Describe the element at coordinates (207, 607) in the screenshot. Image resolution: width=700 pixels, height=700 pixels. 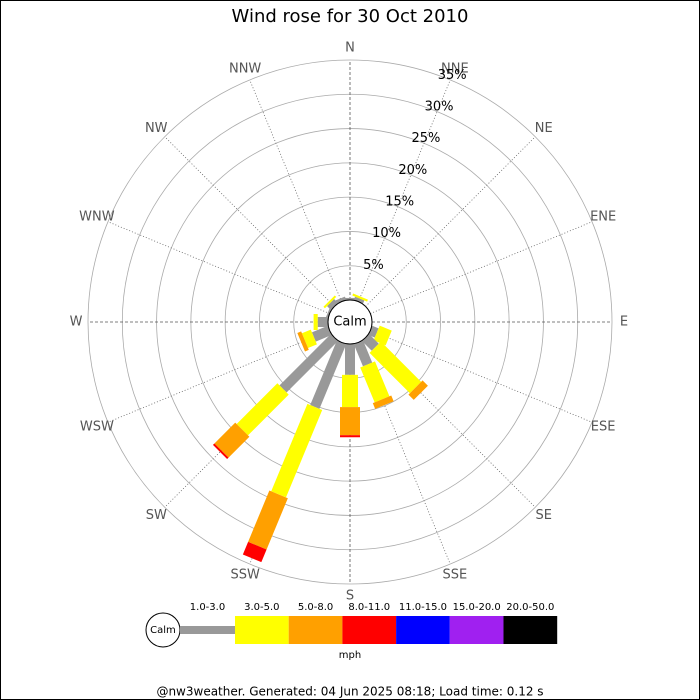
I see `legend-label: 1.0-3.0` at that location.